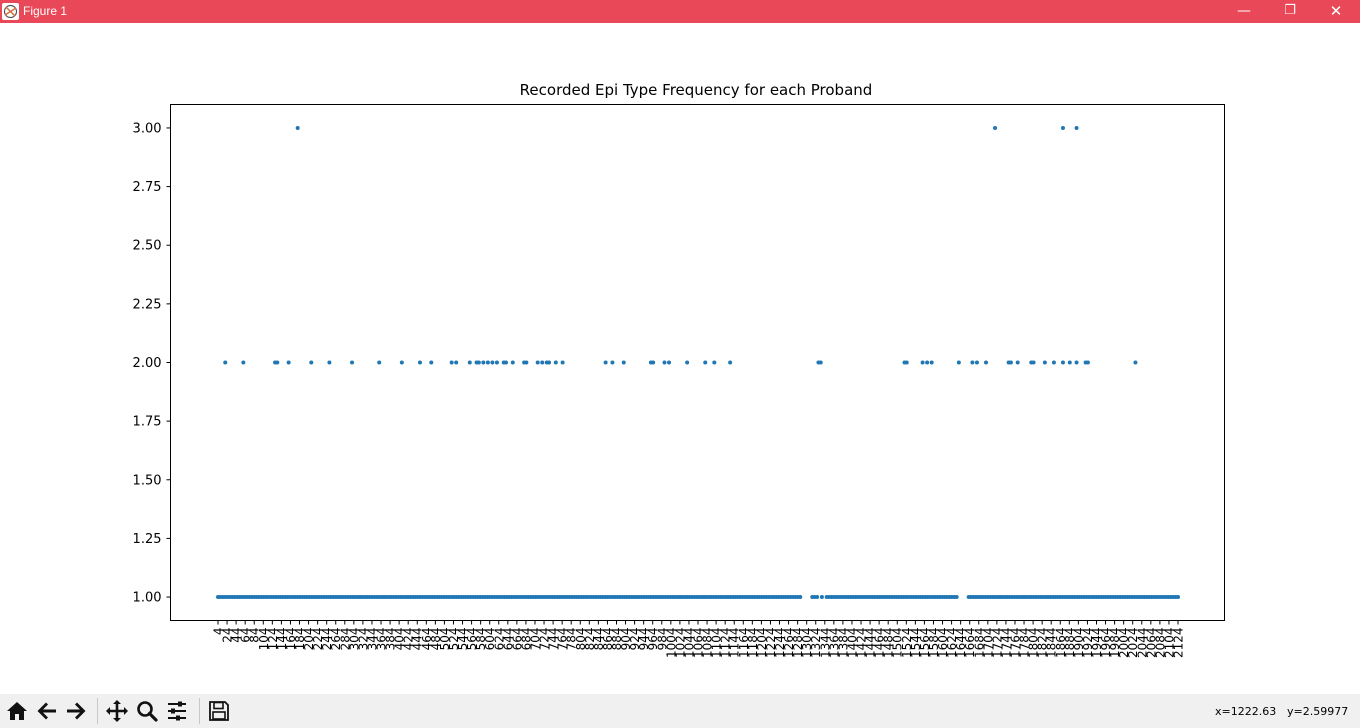 This screenshot has width=1360, height=728. What do you see at coordinates (147, 246) in the screenshot?
I see `y-tick-label: 2.50` at bounding box center [147, 246].